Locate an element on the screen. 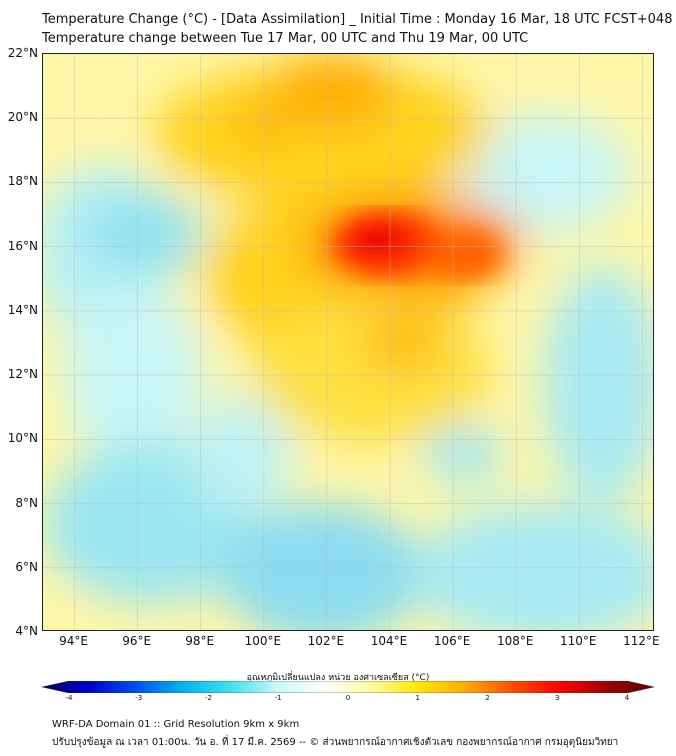  lat-label: 20°N is located at coordinates (22, 117).